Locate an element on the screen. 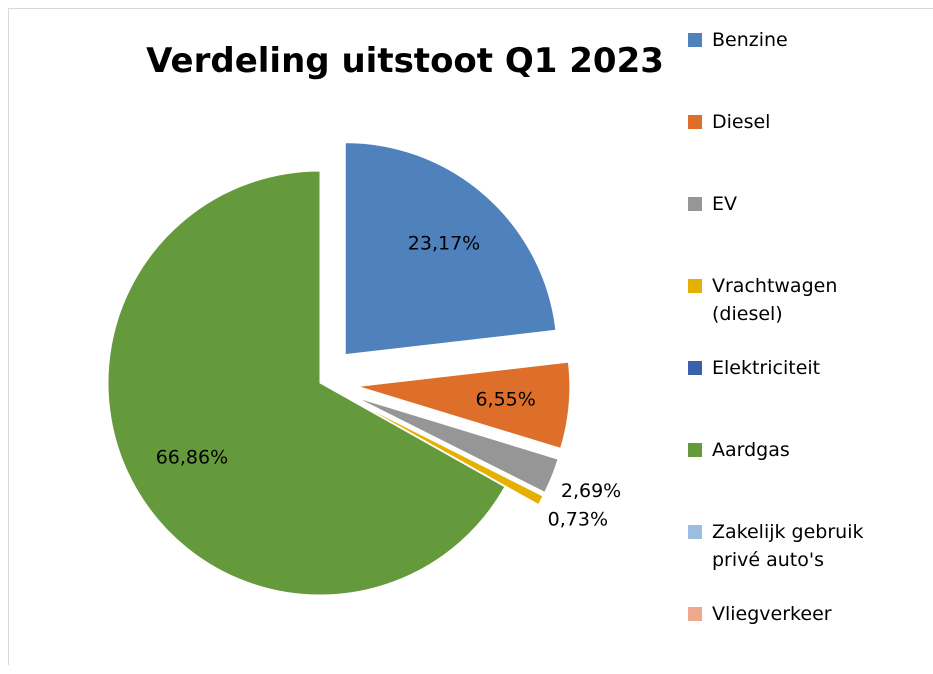 This screenshot has width=933, height=674. legend-label: Elektriciteit is located at coordinates (766, 368).